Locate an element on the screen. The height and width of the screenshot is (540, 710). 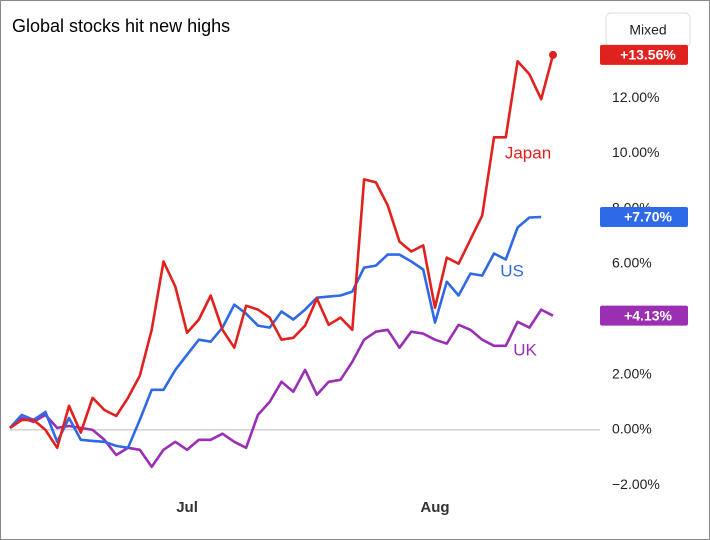
badges: +4.13% +7.70% +13.56% is located at coordinates (644, 185).